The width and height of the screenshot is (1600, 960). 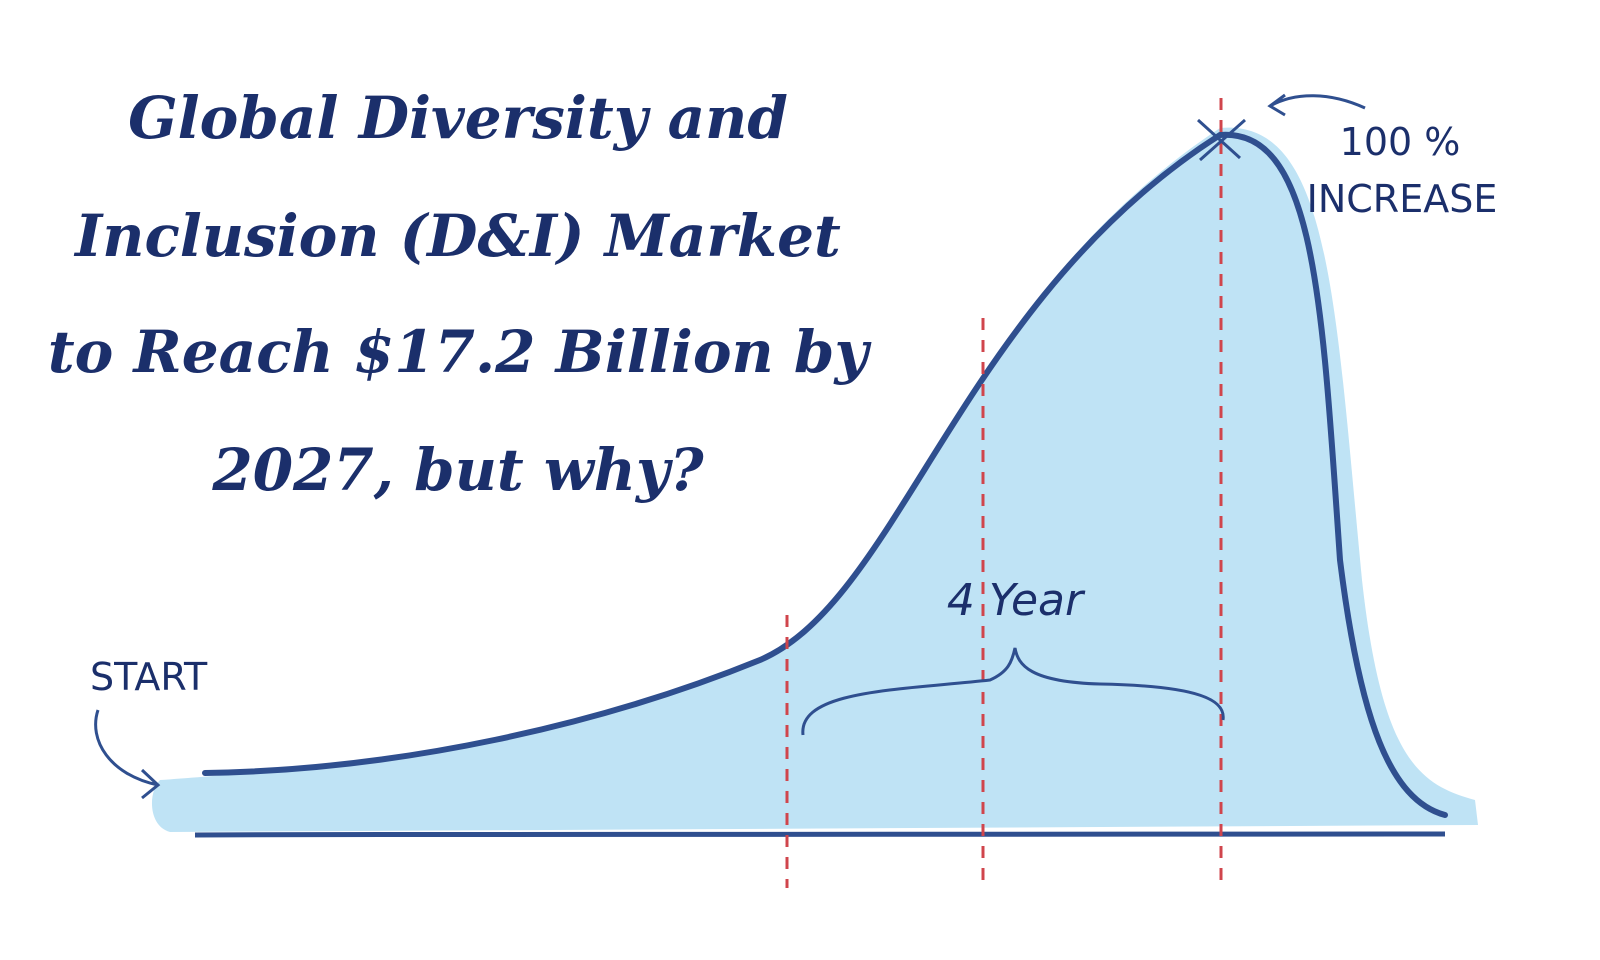 I want to click on baseline, so click(x=820, y=834).